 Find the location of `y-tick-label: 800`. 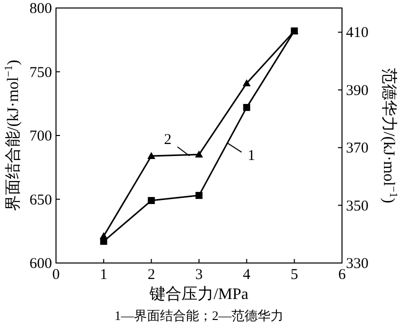

y-tick-label: 800 is located at coordinates (41, 9).